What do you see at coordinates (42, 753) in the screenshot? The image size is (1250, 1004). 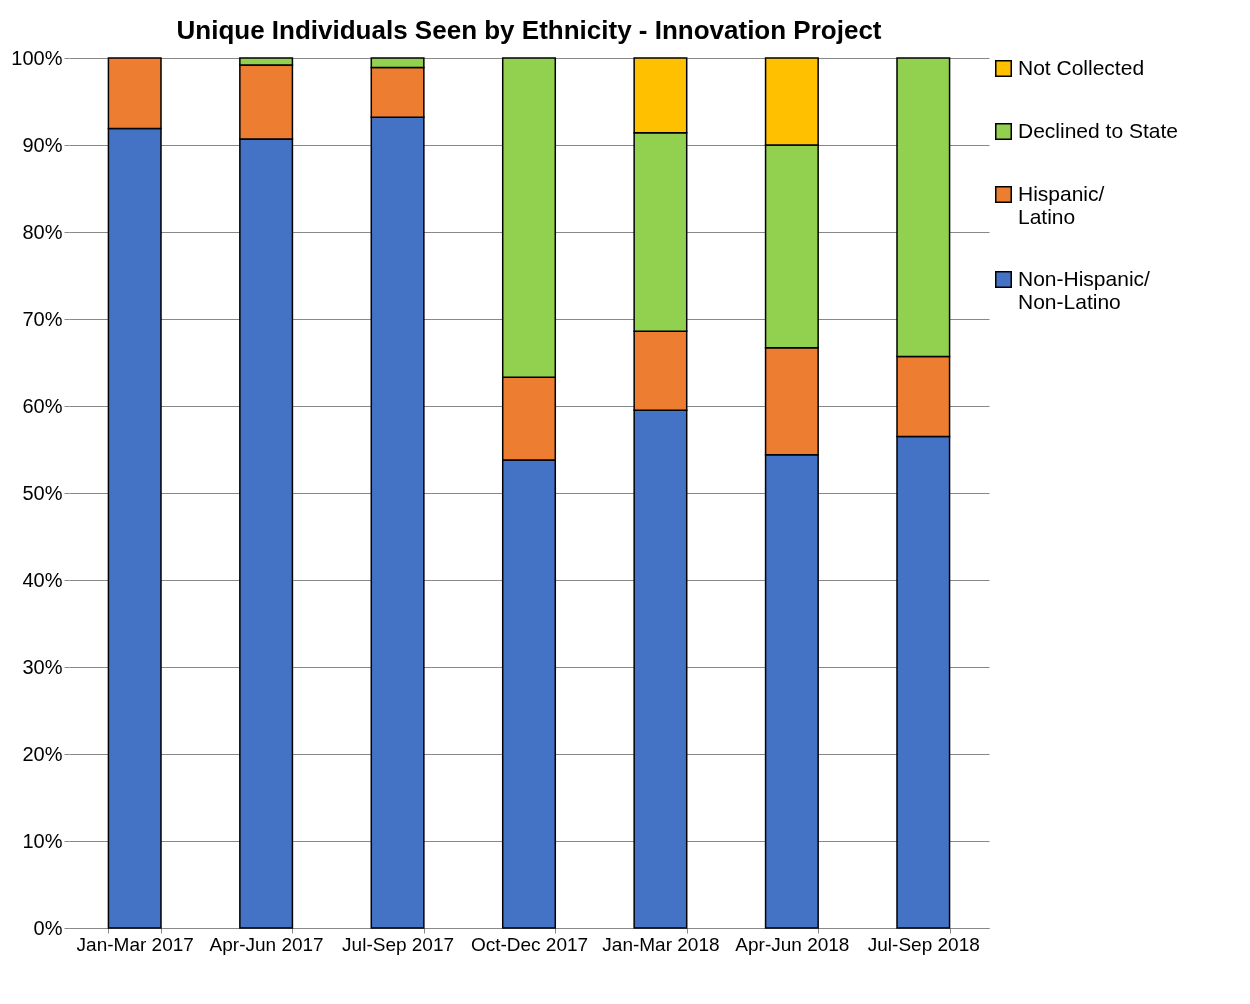 I see `y-tick-label: 20%` at bounding box center [42, 753].